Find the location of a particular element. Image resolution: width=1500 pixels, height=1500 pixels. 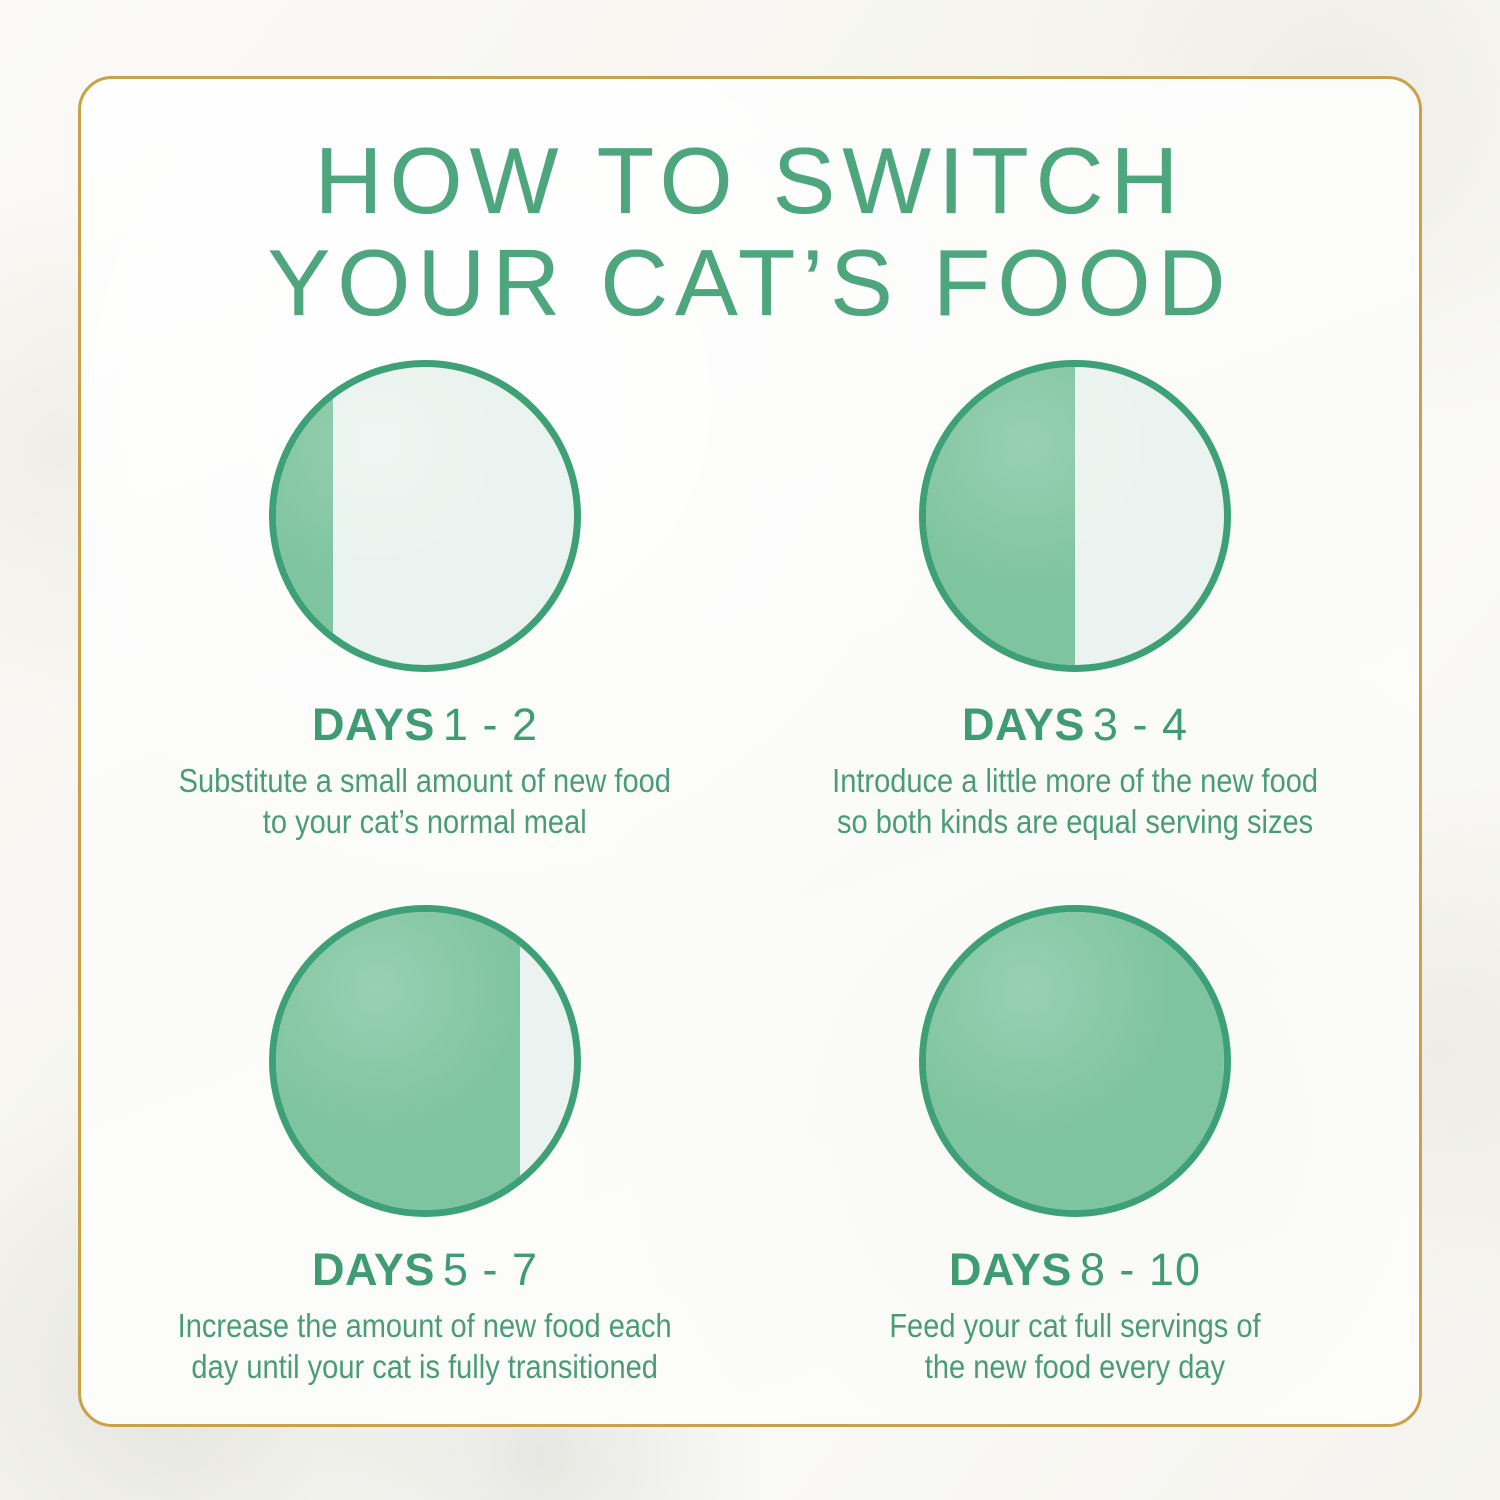

step-description-2-line-2: so both kinds are equal serving sizes is located at coordinates (1075, 821).